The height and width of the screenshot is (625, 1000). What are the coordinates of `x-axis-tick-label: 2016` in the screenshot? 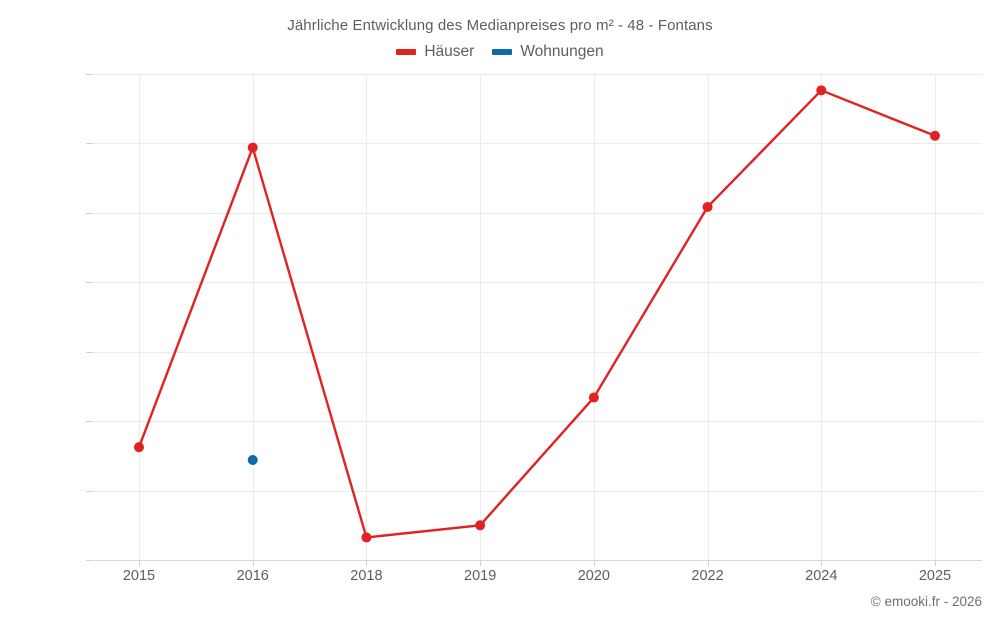 It's located at (252, 576).